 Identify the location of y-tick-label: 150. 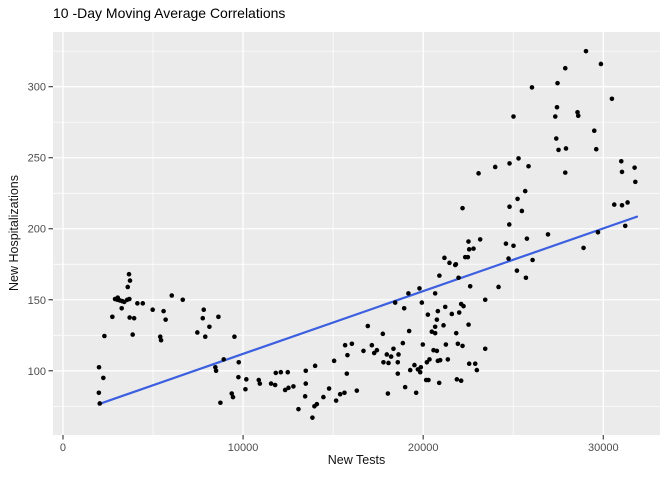
(37, 301).